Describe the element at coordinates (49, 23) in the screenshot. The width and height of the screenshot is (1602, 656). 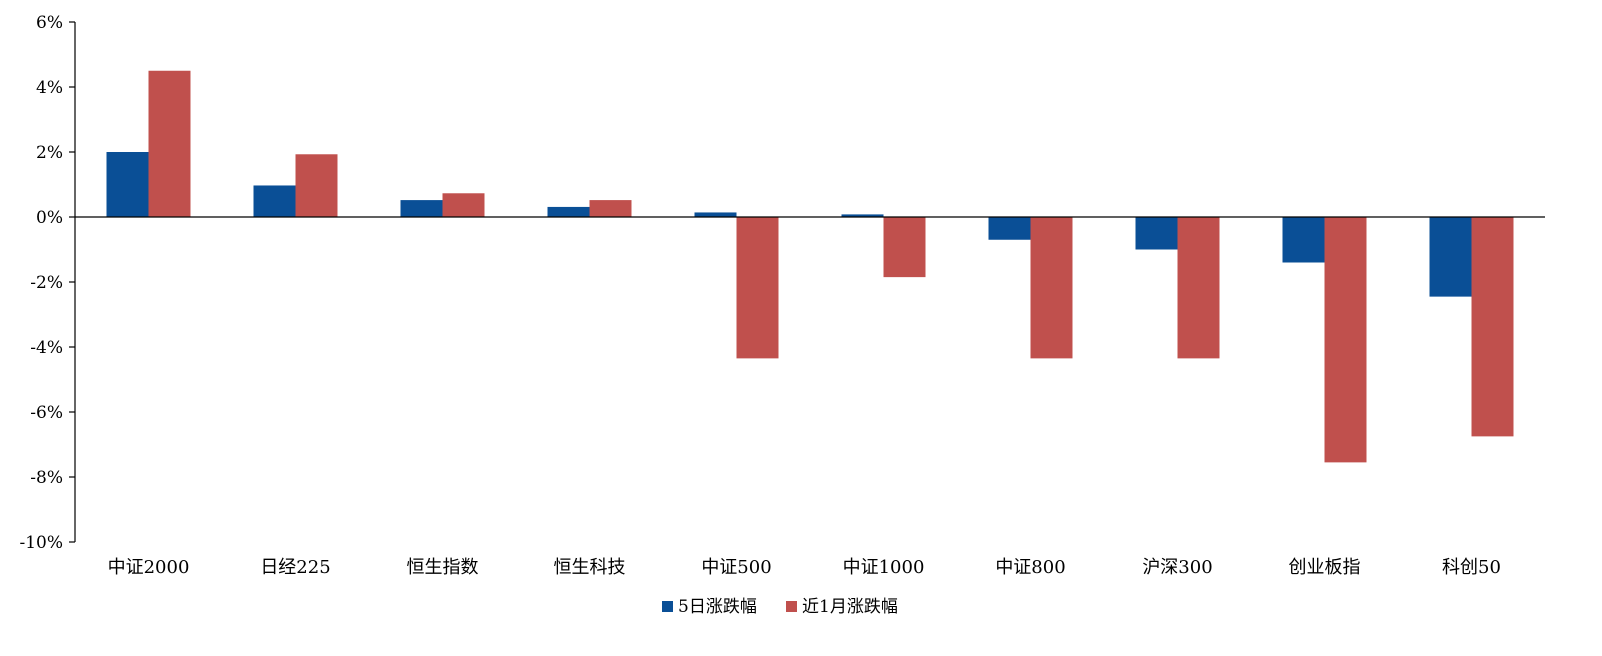
I see `y-tick-label: 6%` at that location.